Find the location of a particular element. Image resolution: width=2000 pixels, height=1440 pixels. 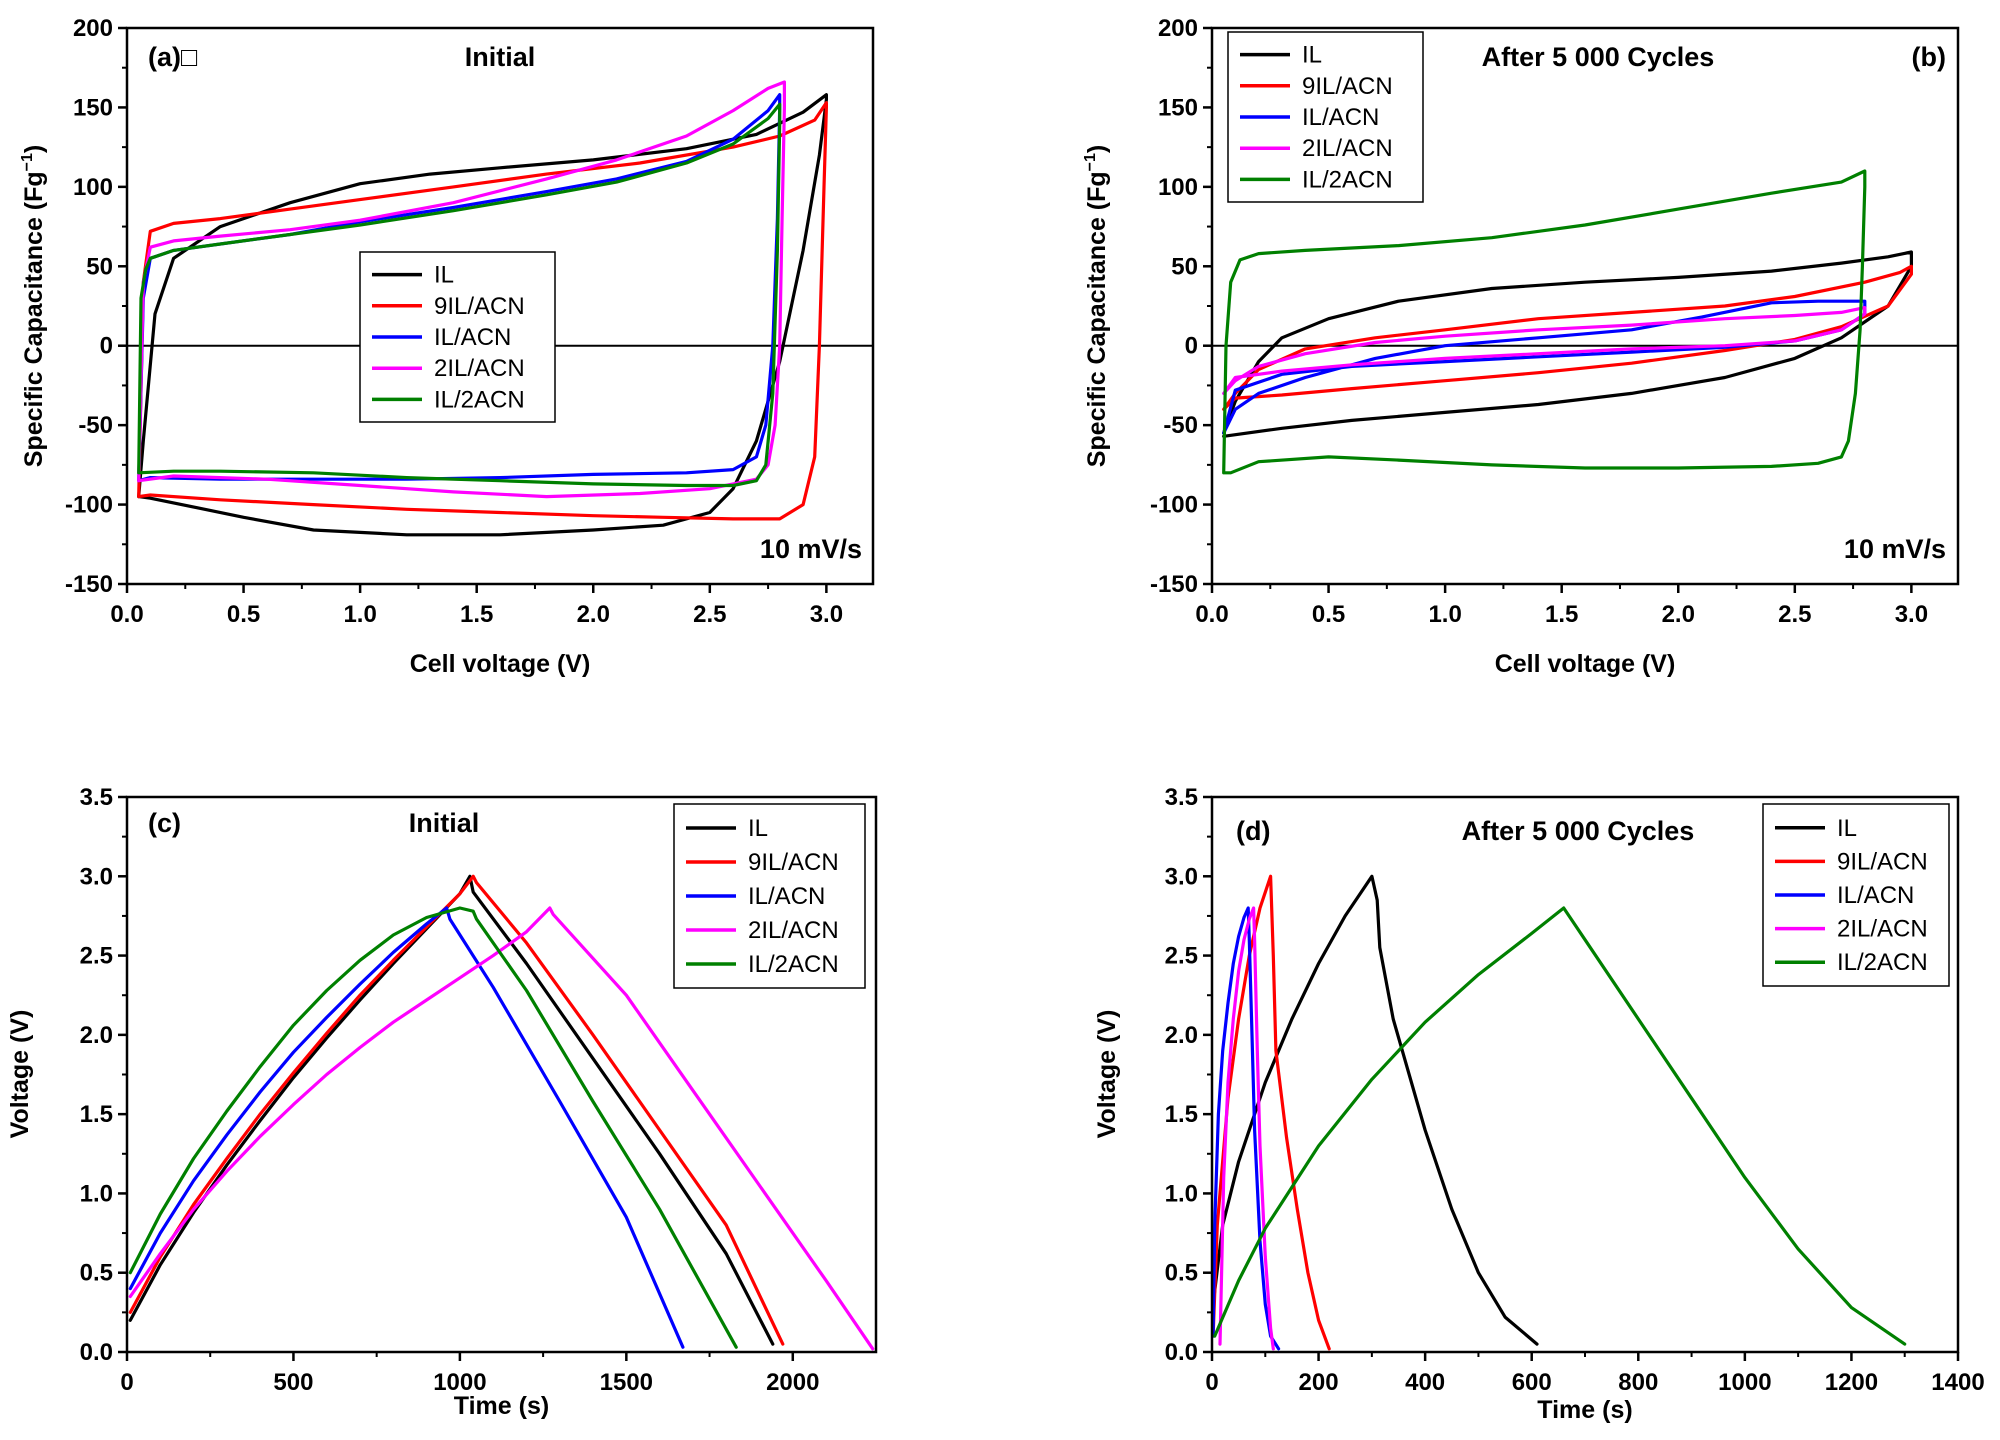

legend-box is located at coordinates (457, 337).